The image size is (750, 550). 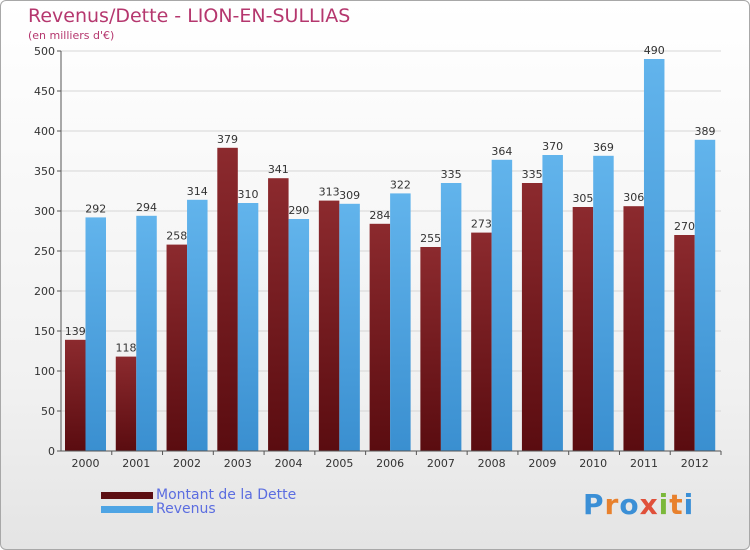 I want to click on y-tick-label: 450, so click(x=44, y=91).